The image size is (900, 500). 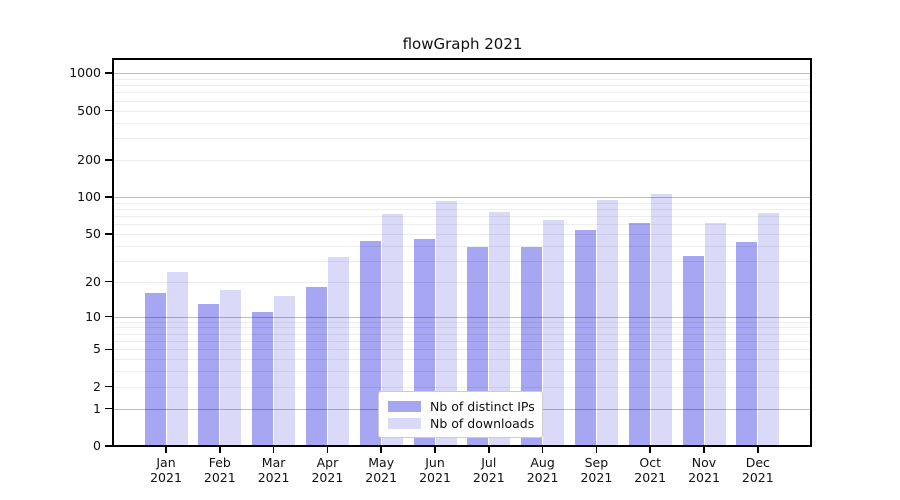 What do you see at coordinates (231, 368) in the screenshot?
I see `bar-feb-downloads` at bounding box center [231, 368].